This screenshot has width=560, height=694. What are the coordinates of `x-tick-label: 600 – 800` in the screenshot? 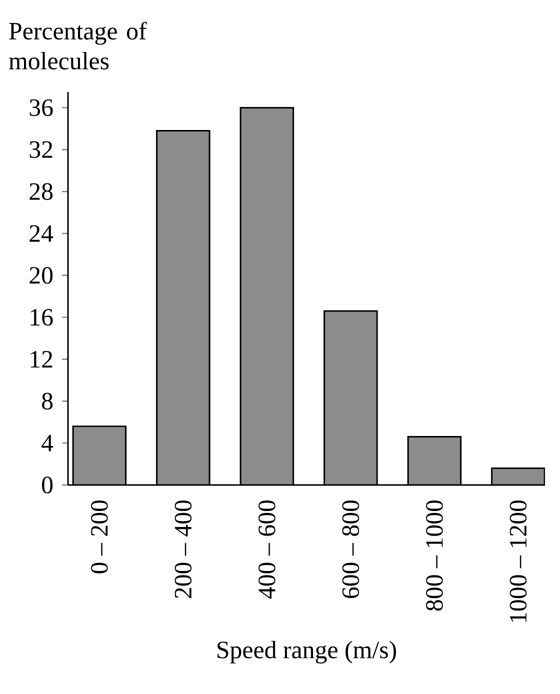 It's located at (351, 549).